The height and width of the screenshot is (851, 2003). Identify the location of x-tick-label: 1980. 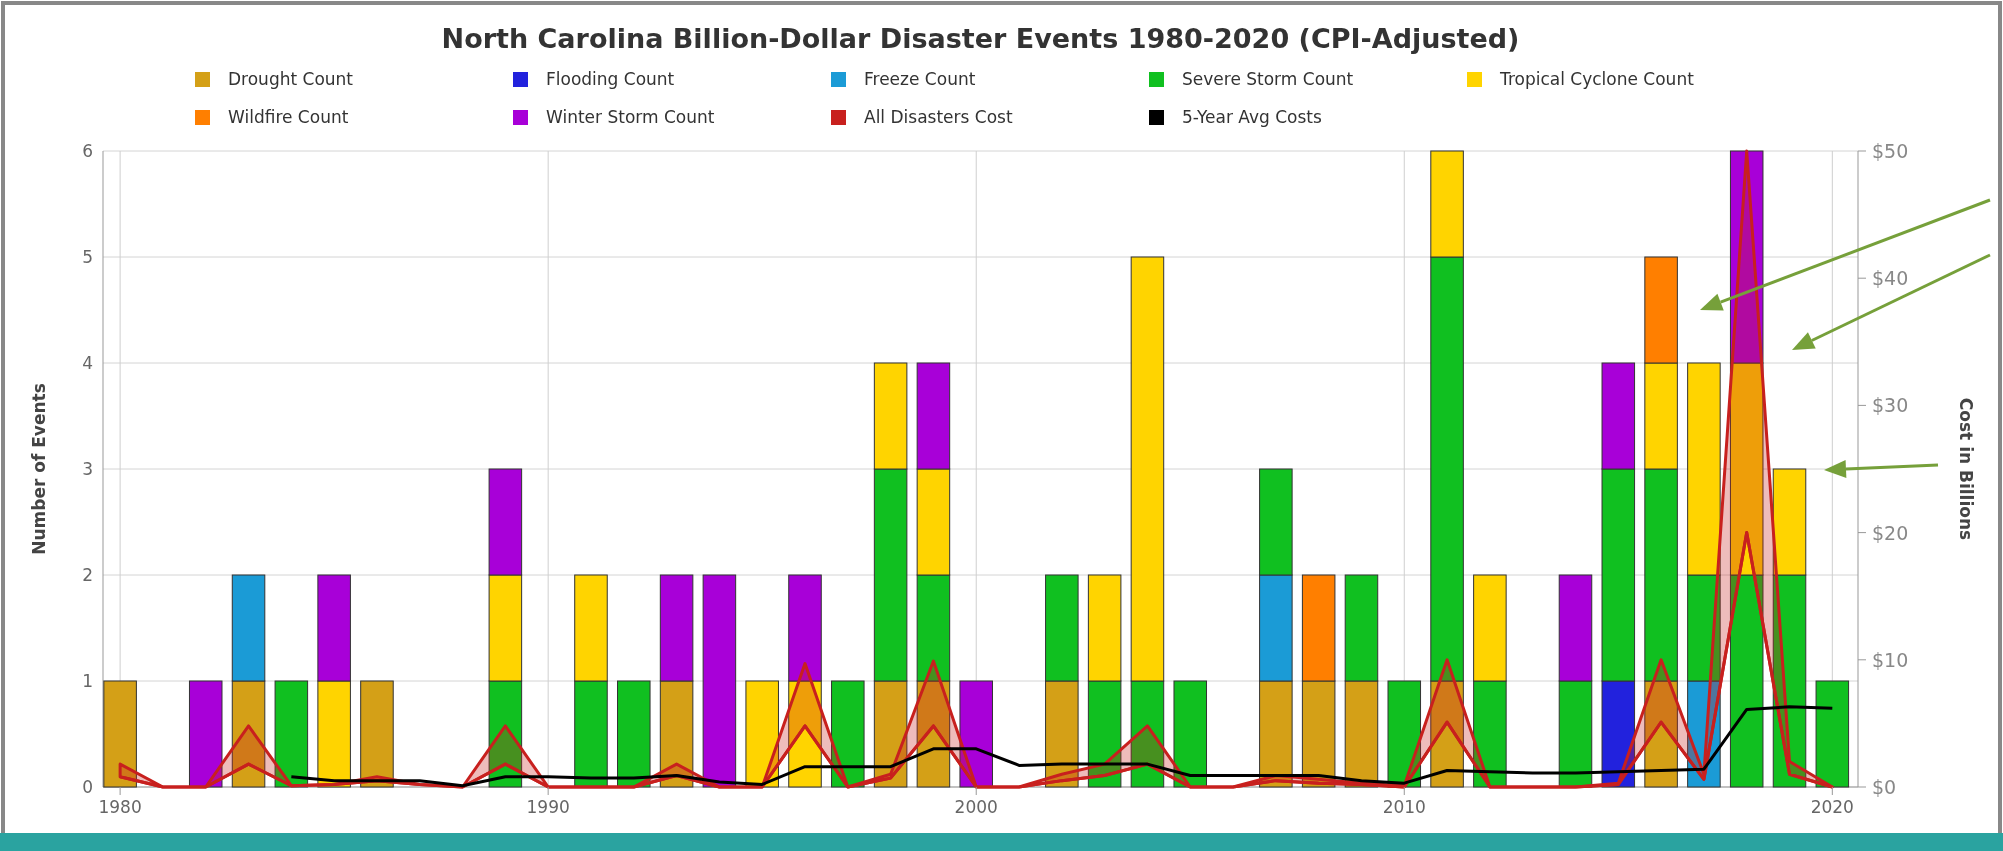
(120, 807).